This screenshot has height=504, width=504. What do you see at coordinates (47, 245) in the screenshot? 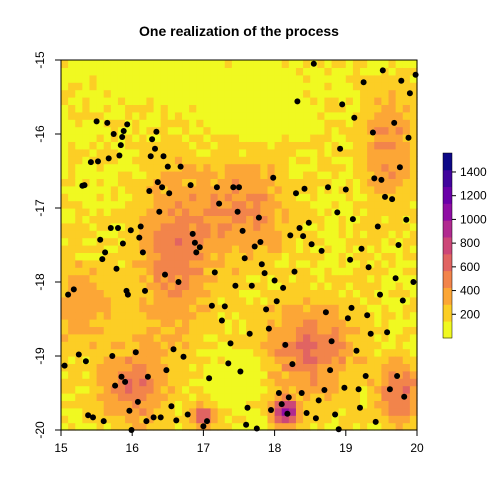
I see `y-axis: -15-16-17-18-19-20` at bounding box center [47, 245].